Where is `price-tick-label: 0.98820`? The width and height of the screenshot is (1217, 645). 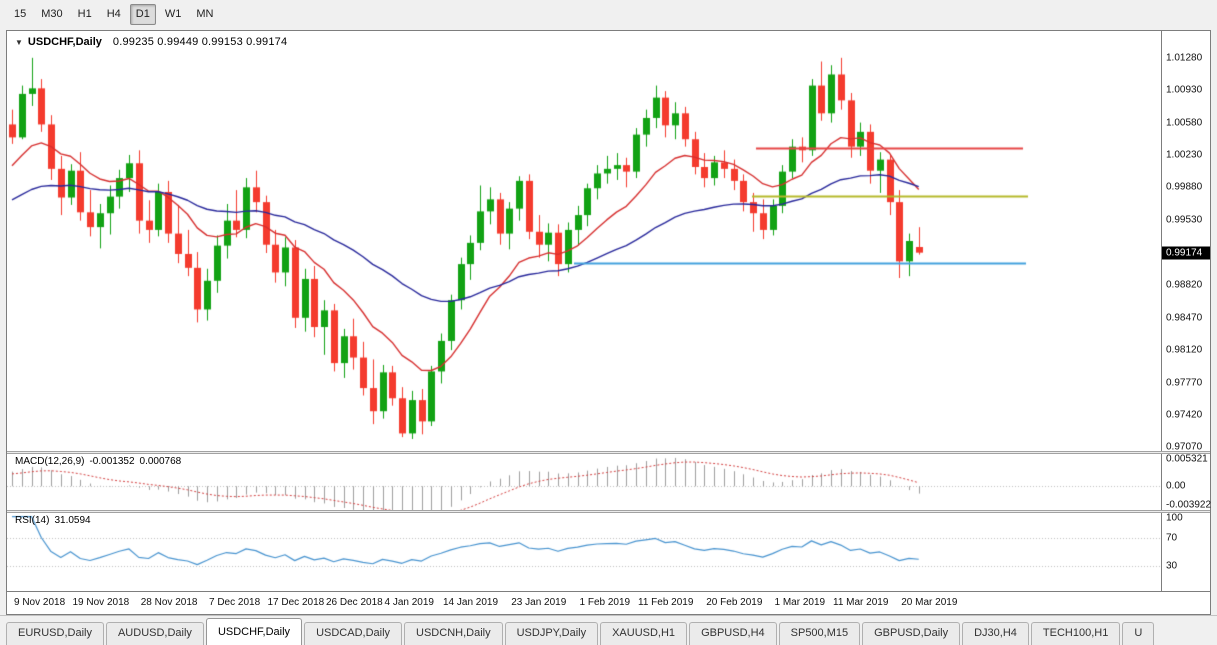
price-tick-label: 0.98820 is located at coordinates (1184, 285).